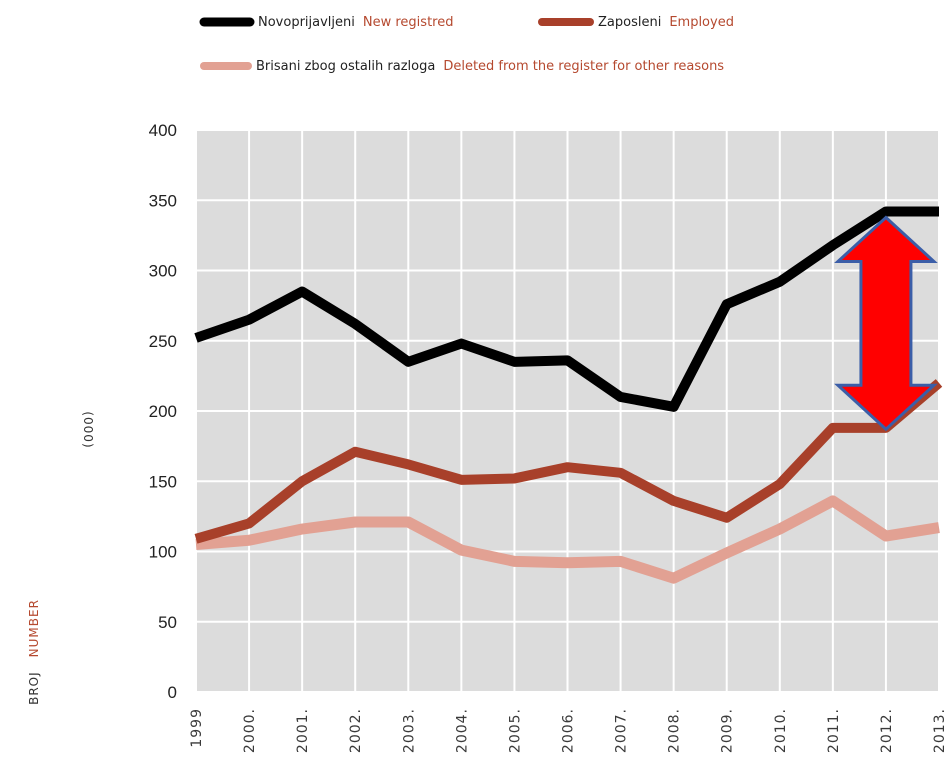  What do you see at coordinates (887, 730) in the screenshot?
I see `x-tick-label: 2012.` at bounding box center [887, 730].